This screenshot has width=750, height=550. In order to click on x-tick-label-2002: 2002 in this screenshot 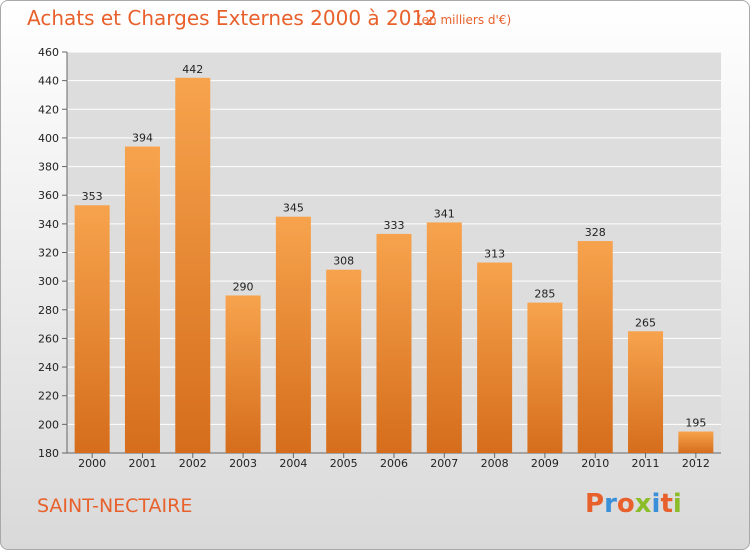, I will do `click(193, 463)`.